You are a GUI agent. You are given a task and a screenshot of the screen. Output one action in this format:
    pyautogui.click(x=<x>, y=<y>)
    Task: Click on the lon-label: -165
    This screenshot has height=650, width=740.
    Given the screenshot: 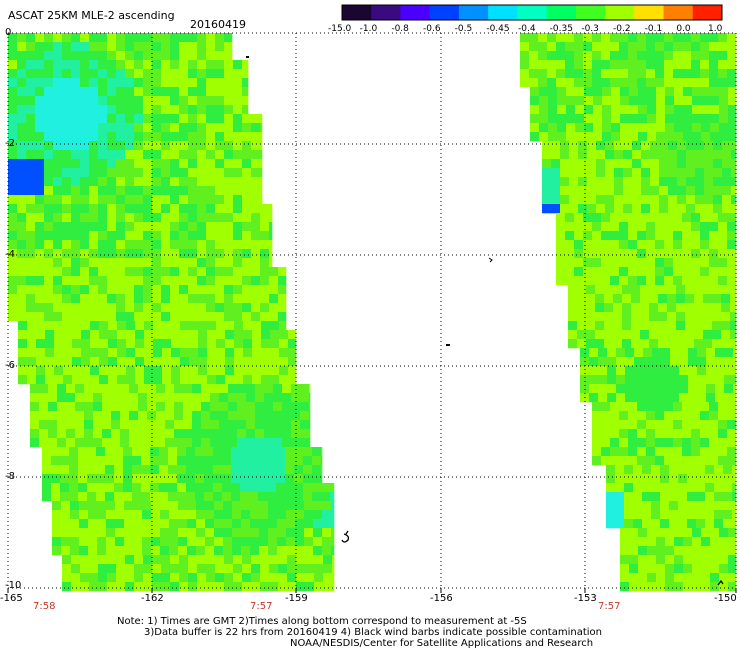 What is the action you would take?
    pyautogui.click(x=11, y=598)
    